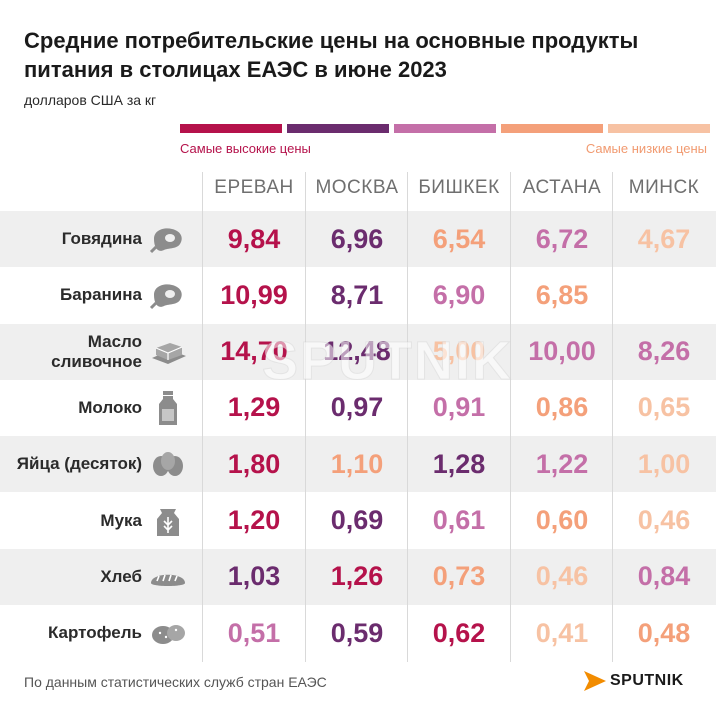 Image resolution: width=716 pixels, height=717 pixels. What do you see at coordinates (96, 351) in the screenshot?
I see `row-label: Масло сливочное` at bounding box center [96, 351].